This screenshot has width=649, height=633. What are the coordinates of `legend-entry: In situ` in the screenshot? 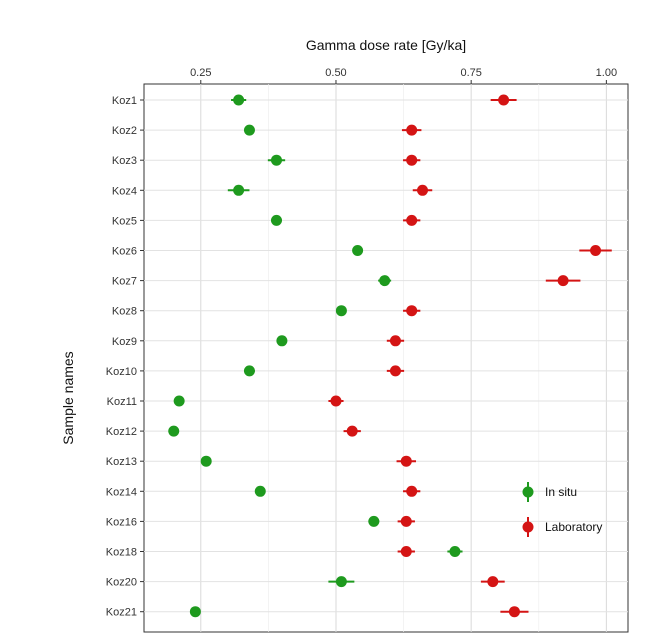 It's located at (549, 492).